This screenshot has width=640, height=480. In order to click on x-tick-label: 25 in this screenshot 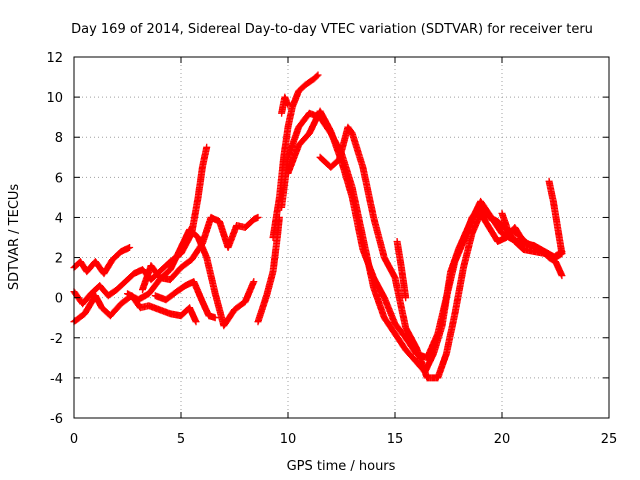, I will do `click(609, 439)`.